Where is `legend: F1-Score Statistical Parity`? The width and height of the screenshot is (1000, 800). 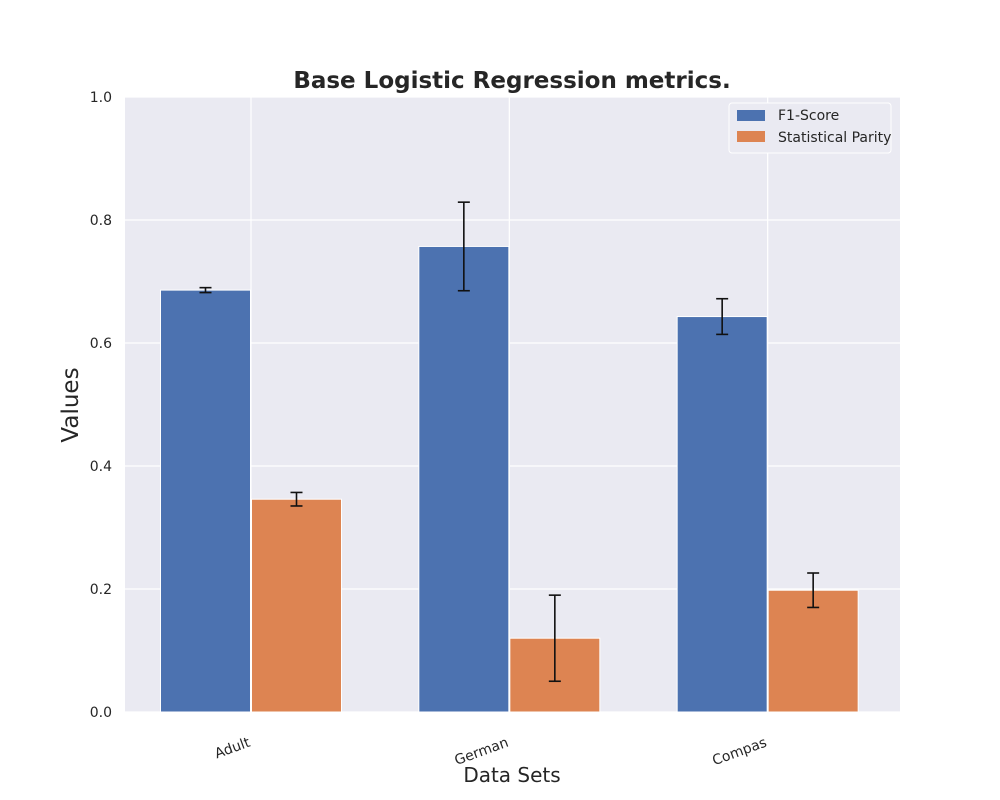 legend: F1-Score Statistical Parity is located at coordinates (810, 128).